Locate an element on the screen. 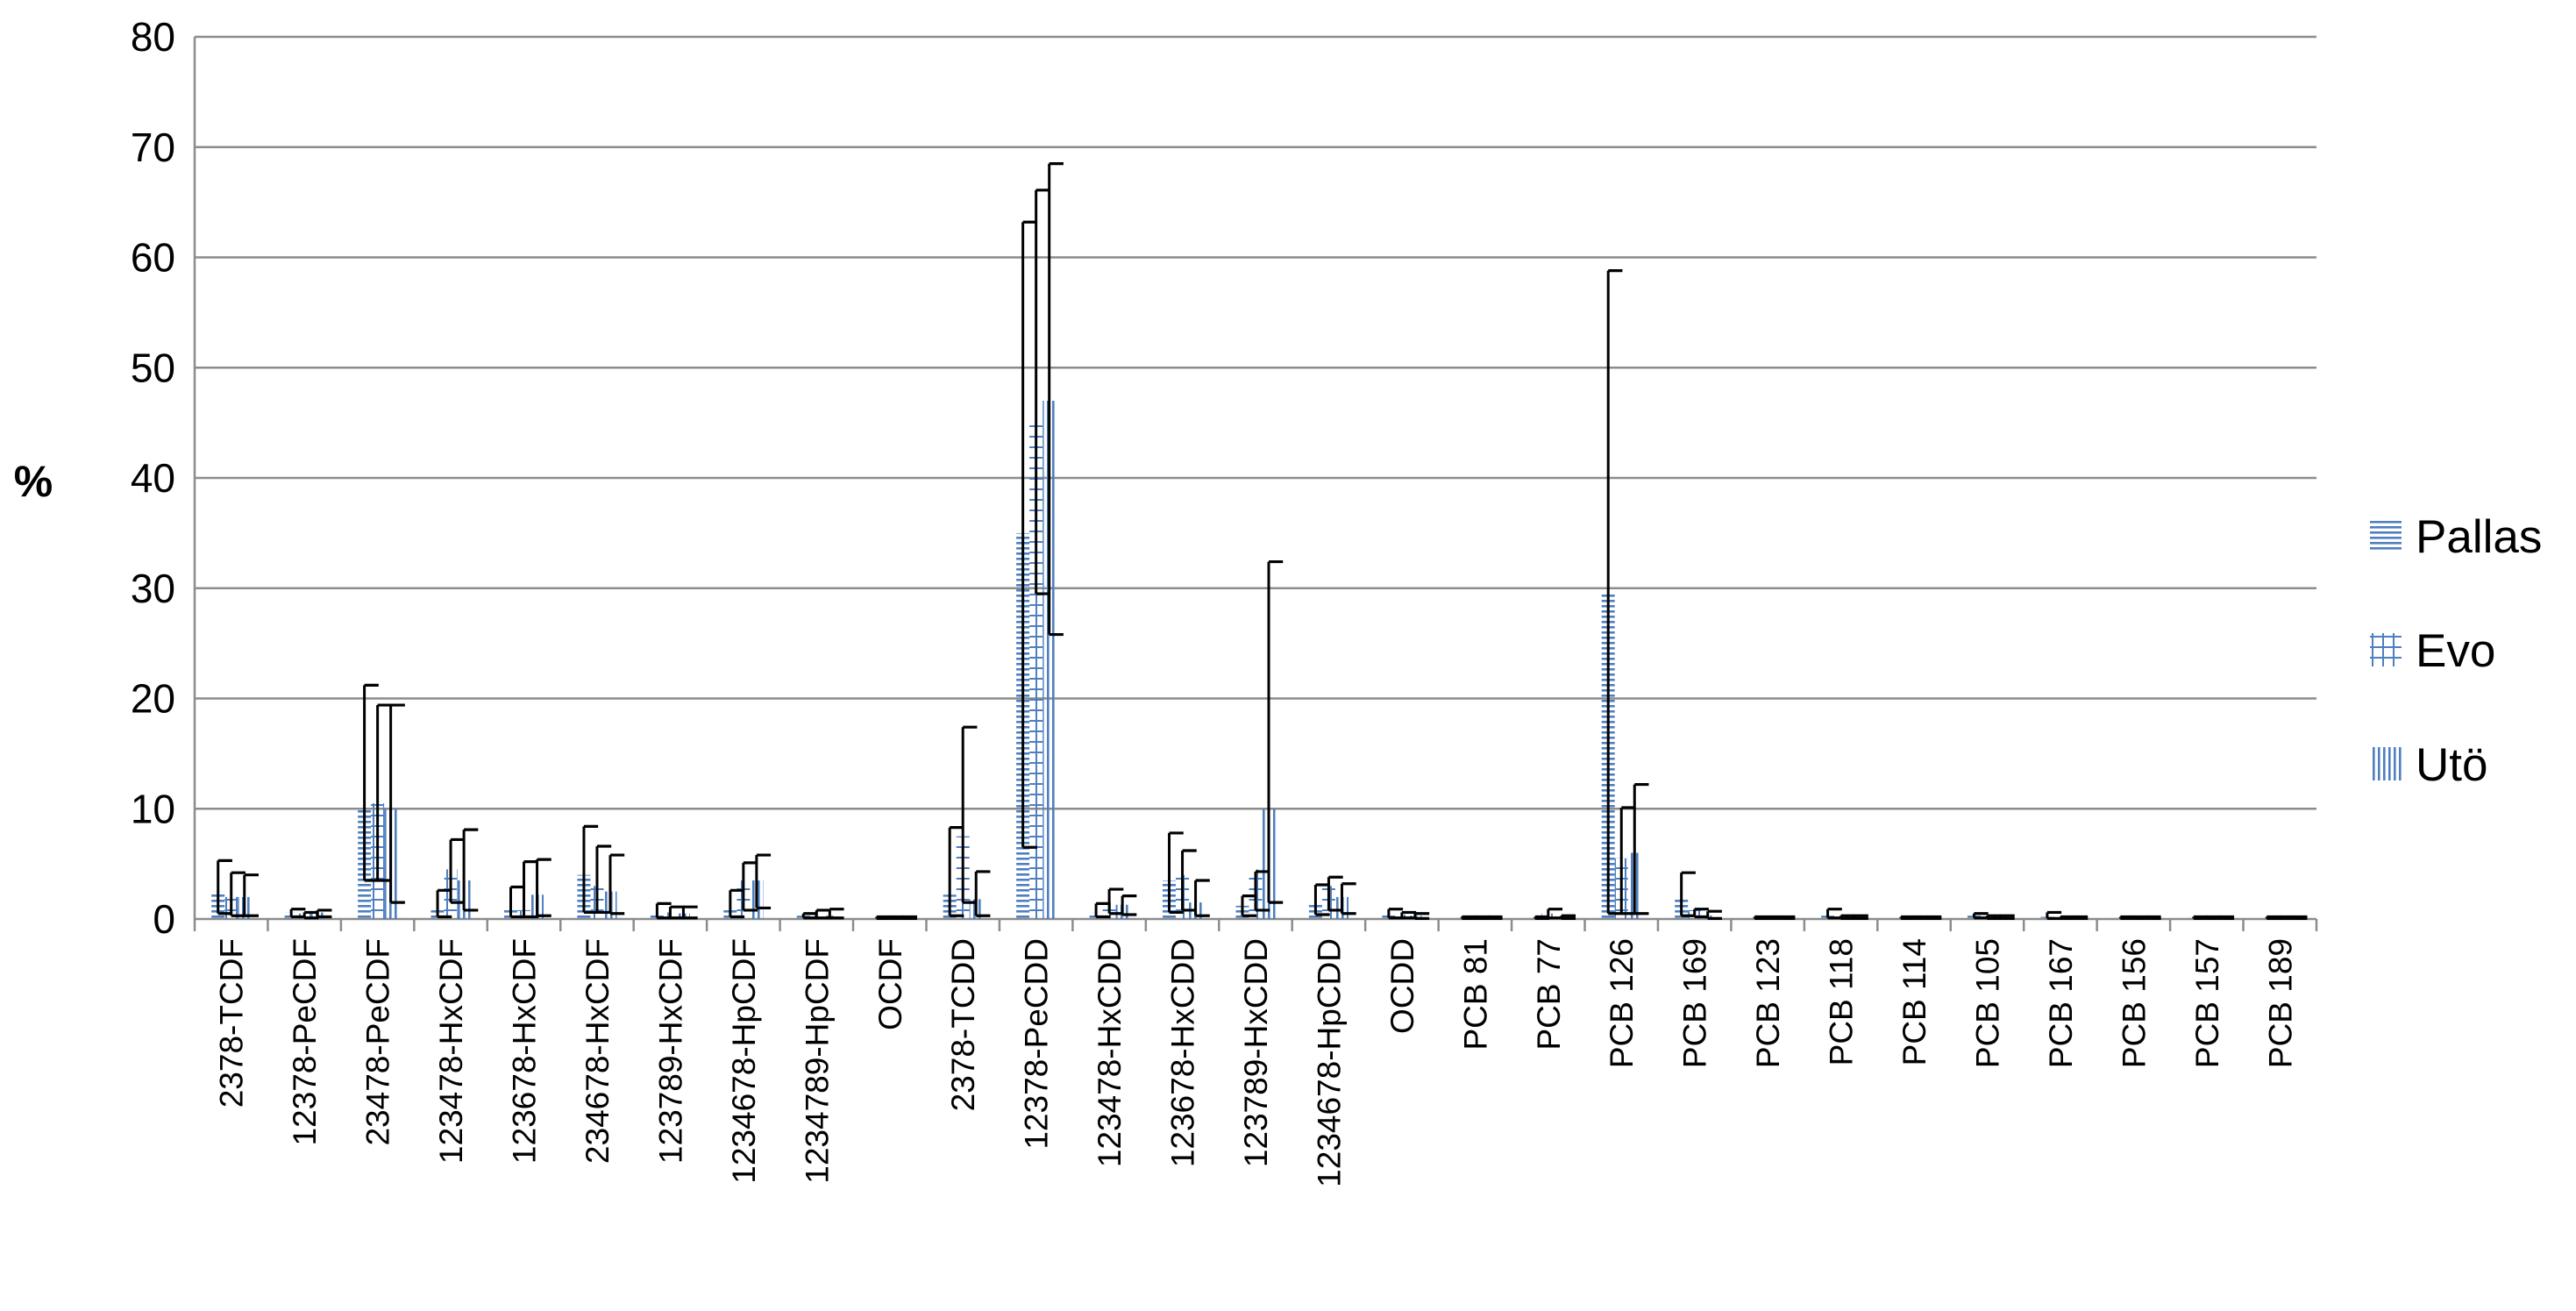 This screenshot has width=2576, height=1311. legend-item-pallas: Pallas is located at coordinates (2456, 537).